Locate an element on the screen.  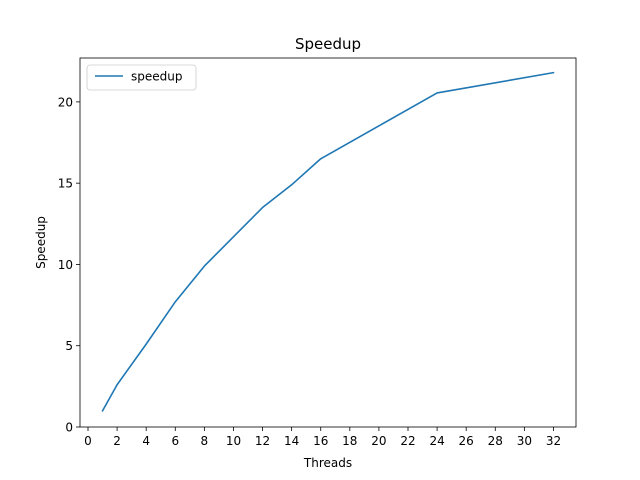
x-tick-label: 14 is located at coordinates (291, 441).